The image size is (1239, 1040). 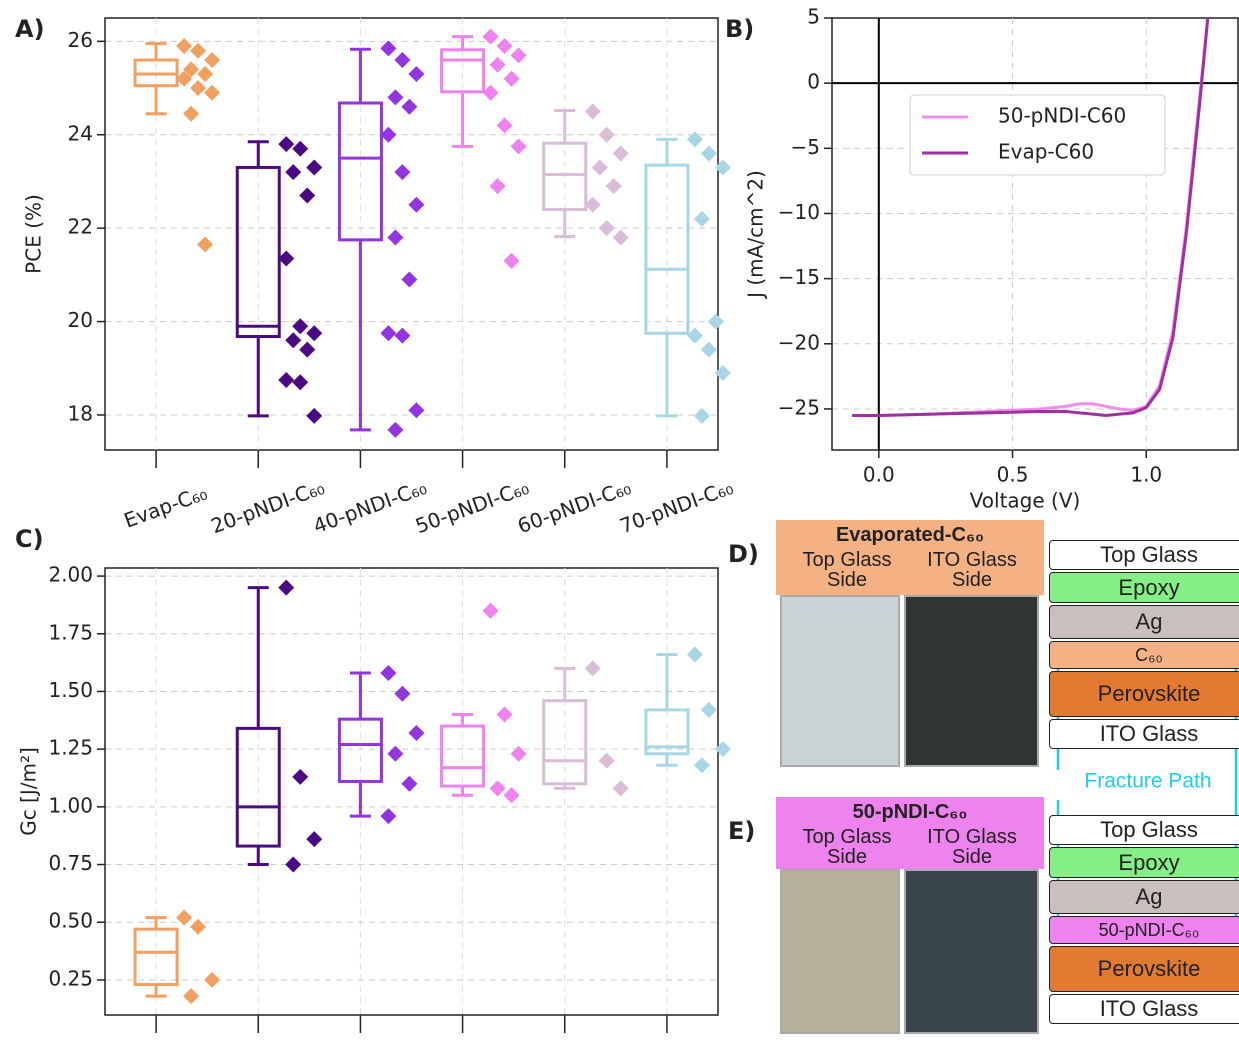 What do you see at coordinates (756, 235) in the screenshot?
I see `y-axis-label: J (mA/cm^2)` at bounding box center [756, 235].